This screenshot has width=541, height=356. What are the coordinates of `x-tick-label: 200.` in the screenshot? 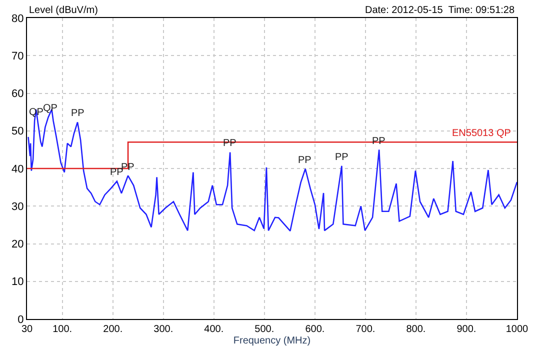 It's located at (113, 329).